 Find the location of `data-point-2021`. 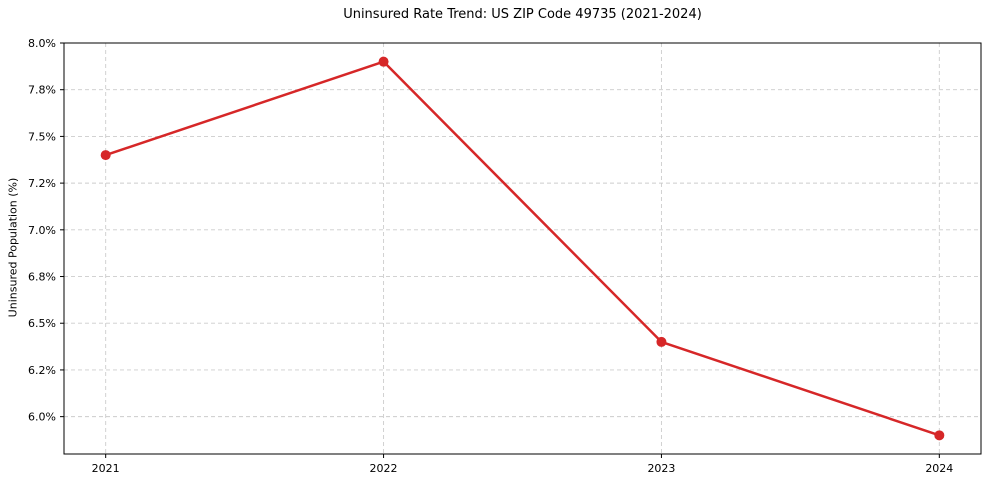

data-point-2021 is located at coordinates (105, 155).